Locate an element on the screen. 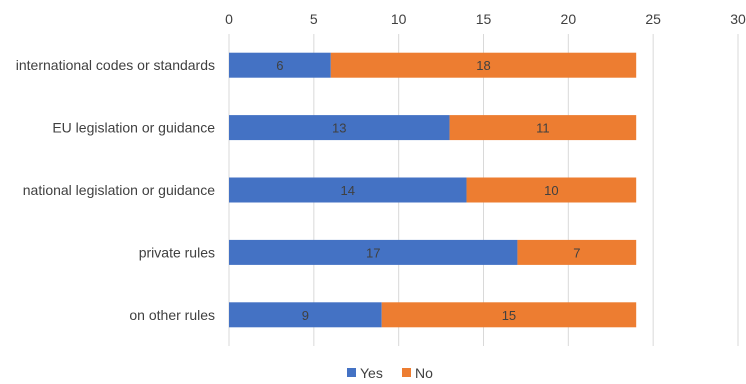 The width and height of the screenshot is (746, 384). category-label: international codes or standards is located at coordinates (115, 65).